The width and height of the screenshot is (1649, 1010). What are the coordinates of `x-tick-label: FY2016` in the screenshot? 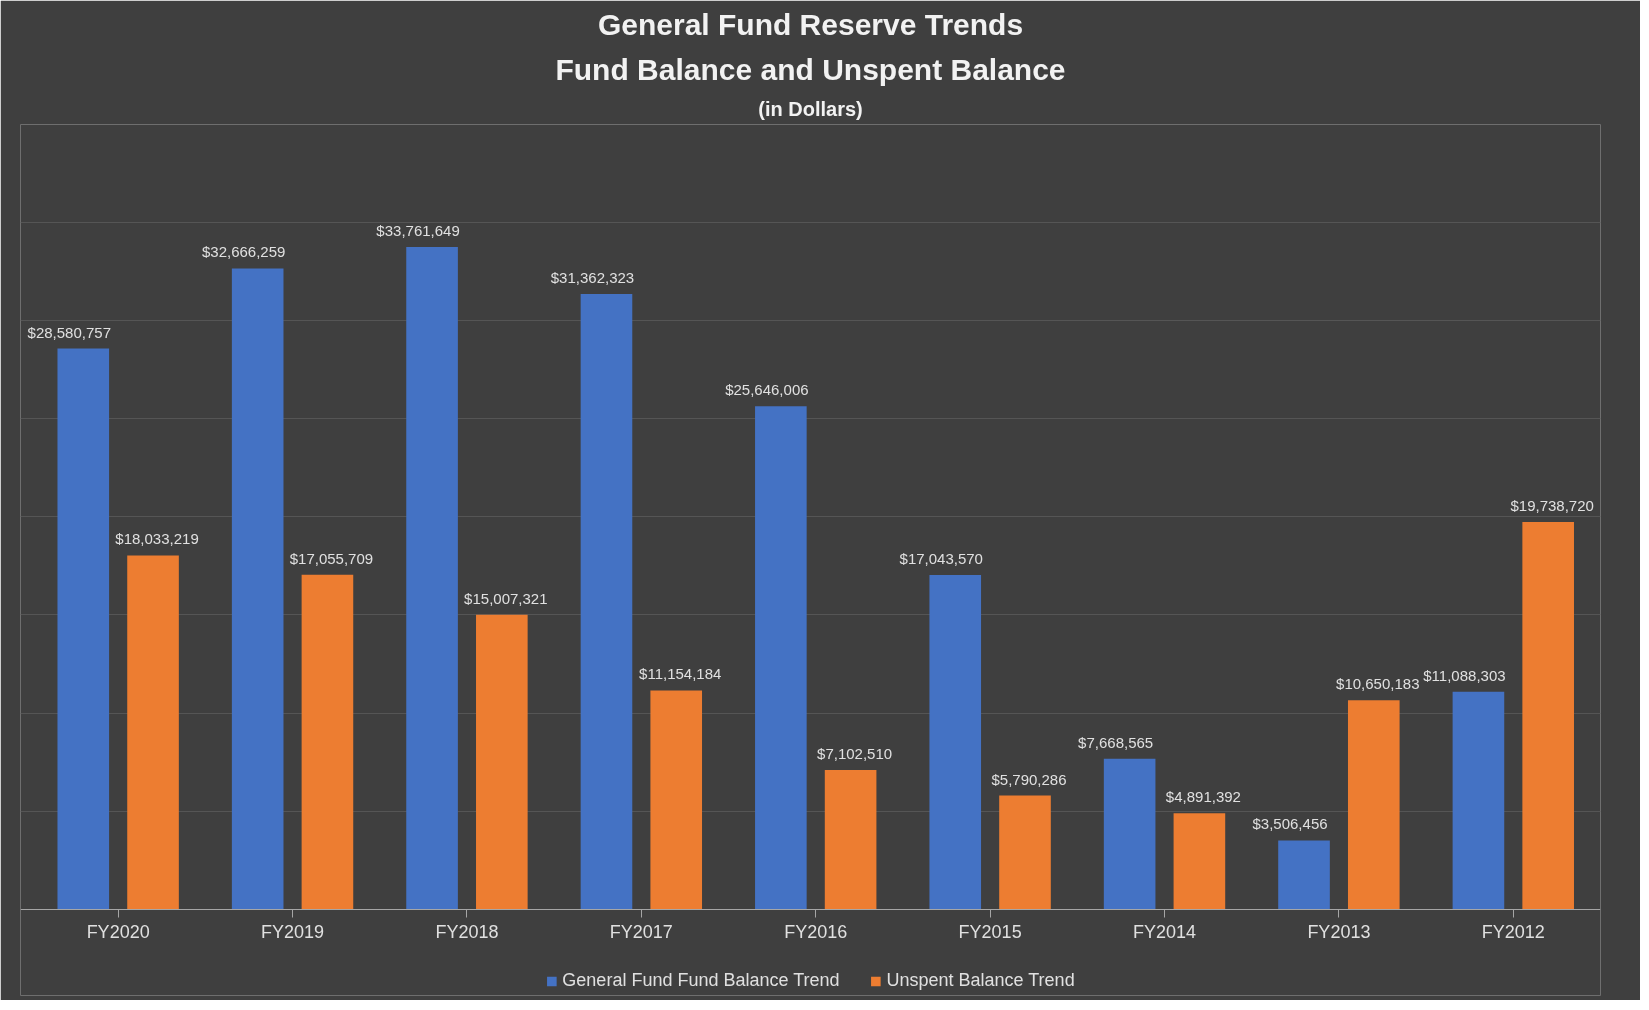 It's located at (816, 932).